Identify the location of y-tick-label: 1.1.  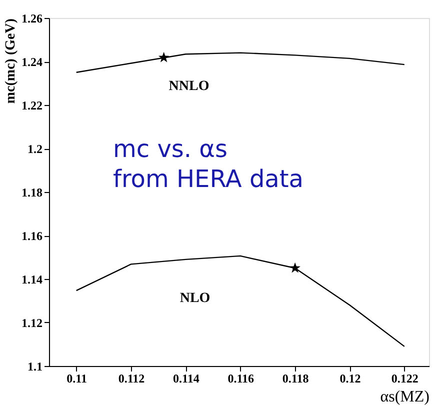
(35, 367).